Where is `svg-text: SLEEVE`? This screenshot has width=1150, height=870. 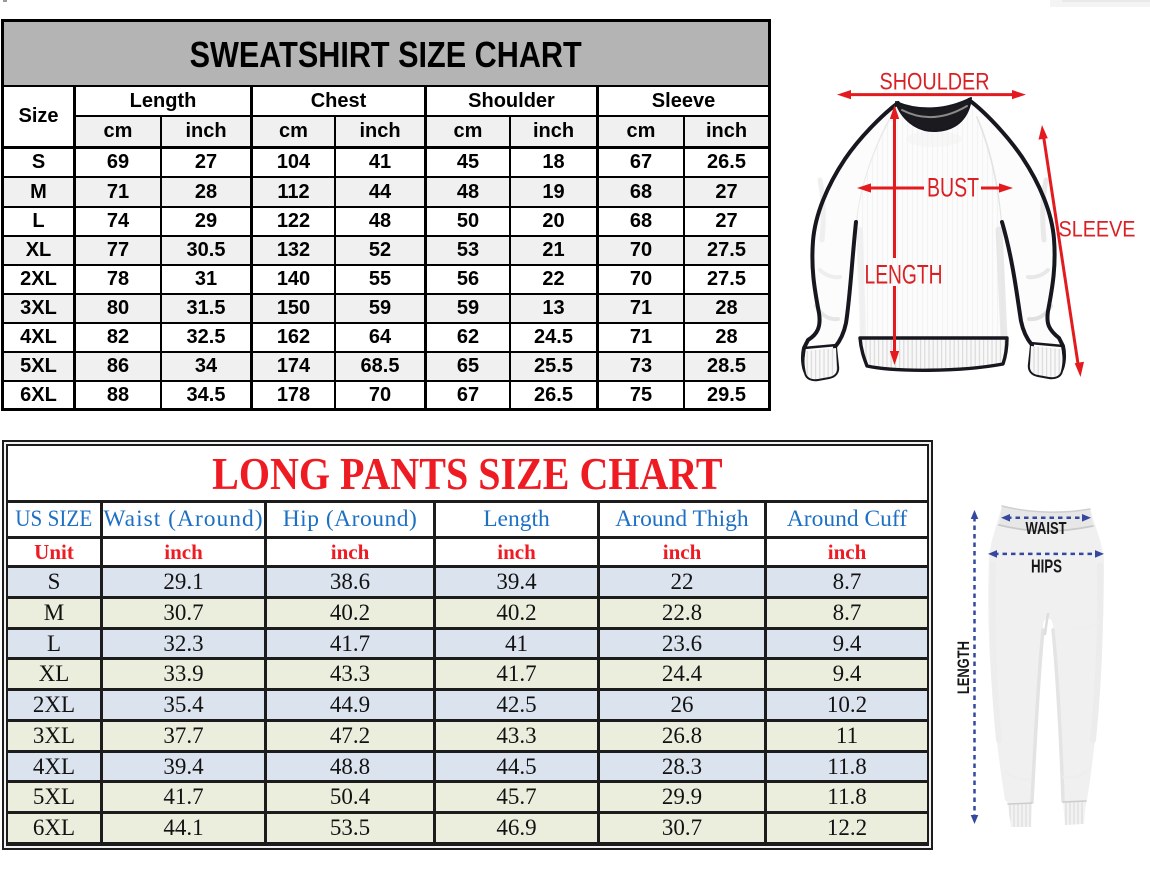
svg-text: SLEEVE is located at coordinates (1097, 229).